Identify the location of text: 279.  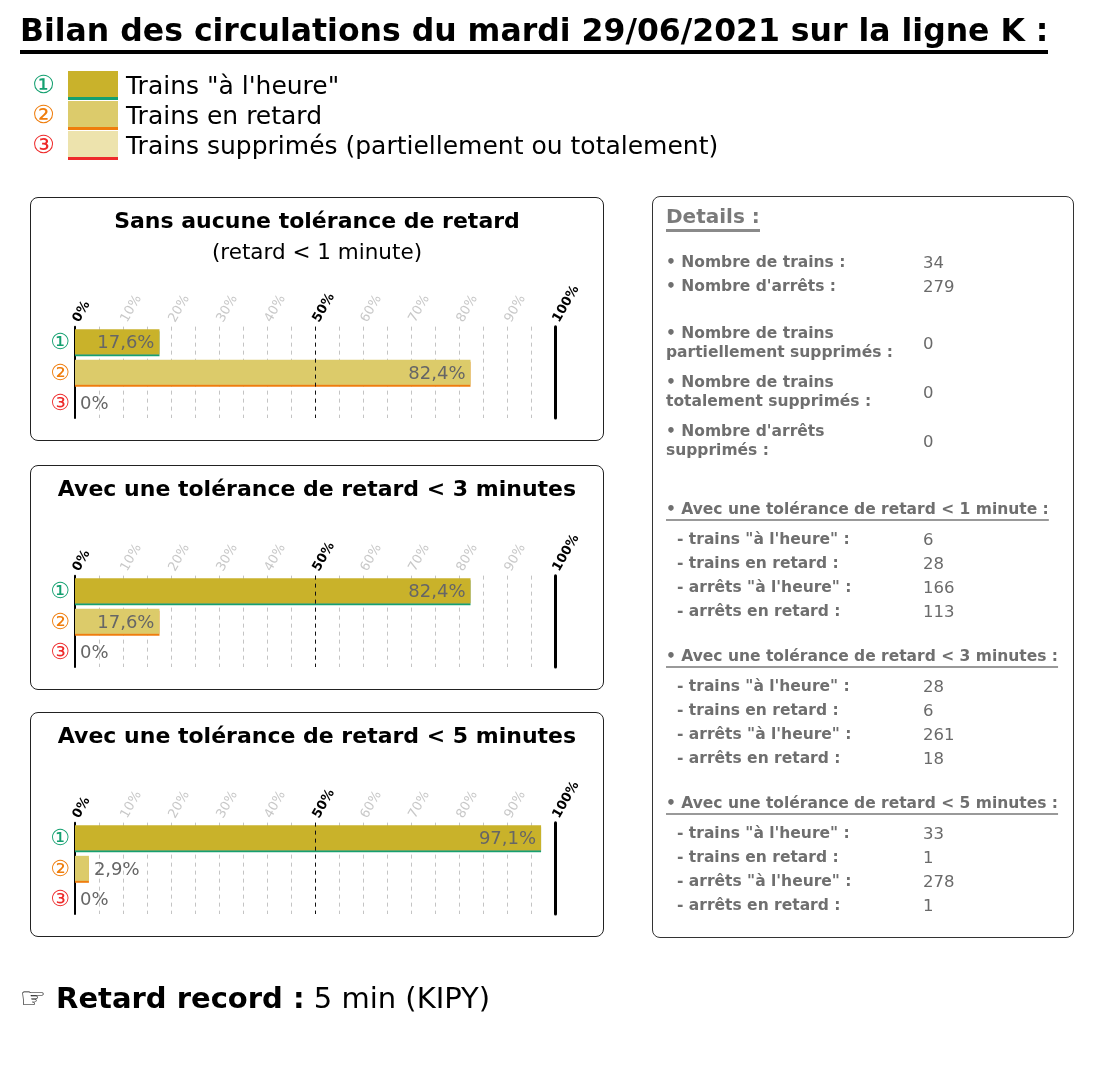
(939, 286).